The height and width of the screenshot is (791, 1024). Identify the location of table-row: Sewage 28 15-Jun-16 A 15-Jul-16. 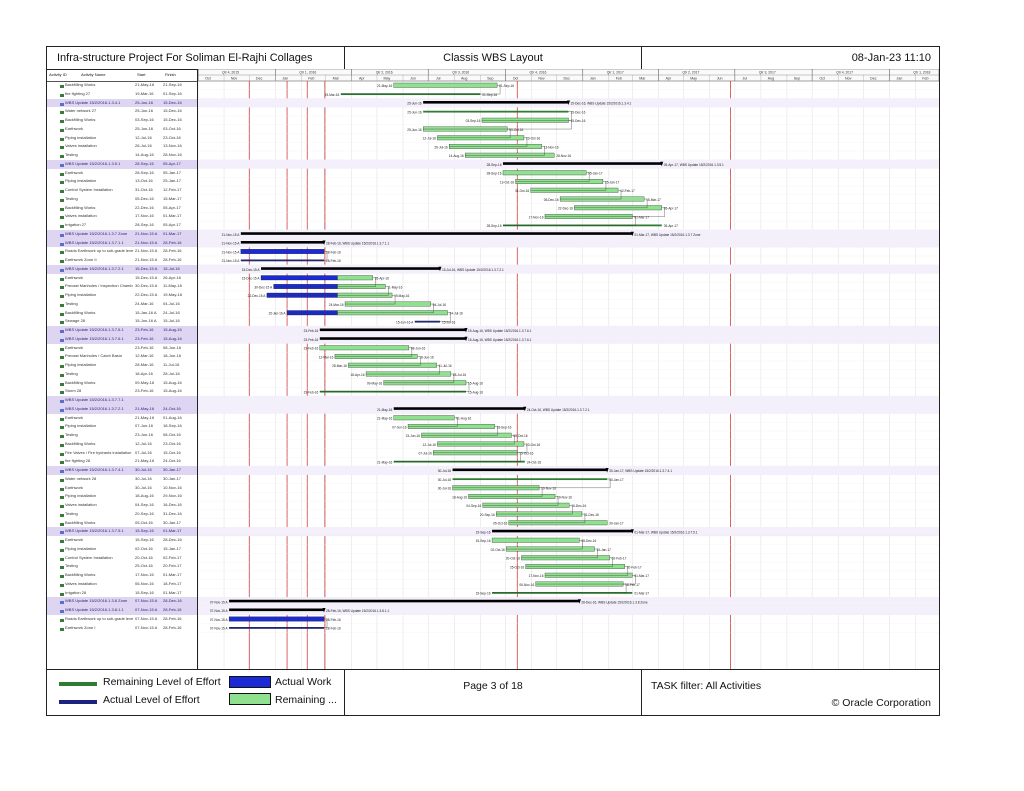
(122, 321).